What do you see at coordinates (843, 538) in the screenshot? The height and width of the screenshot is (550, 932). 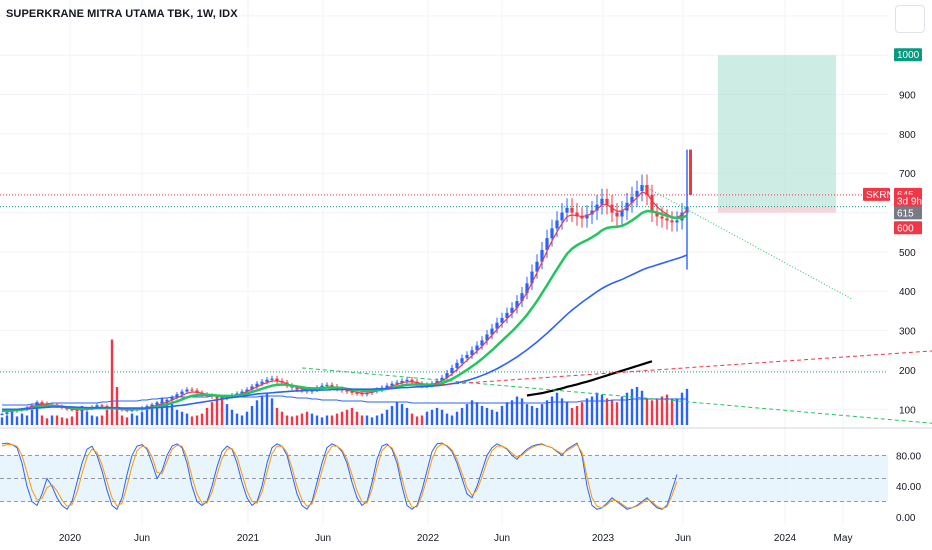 I see `time-tick-label: May` at bounding box center [843, 538].